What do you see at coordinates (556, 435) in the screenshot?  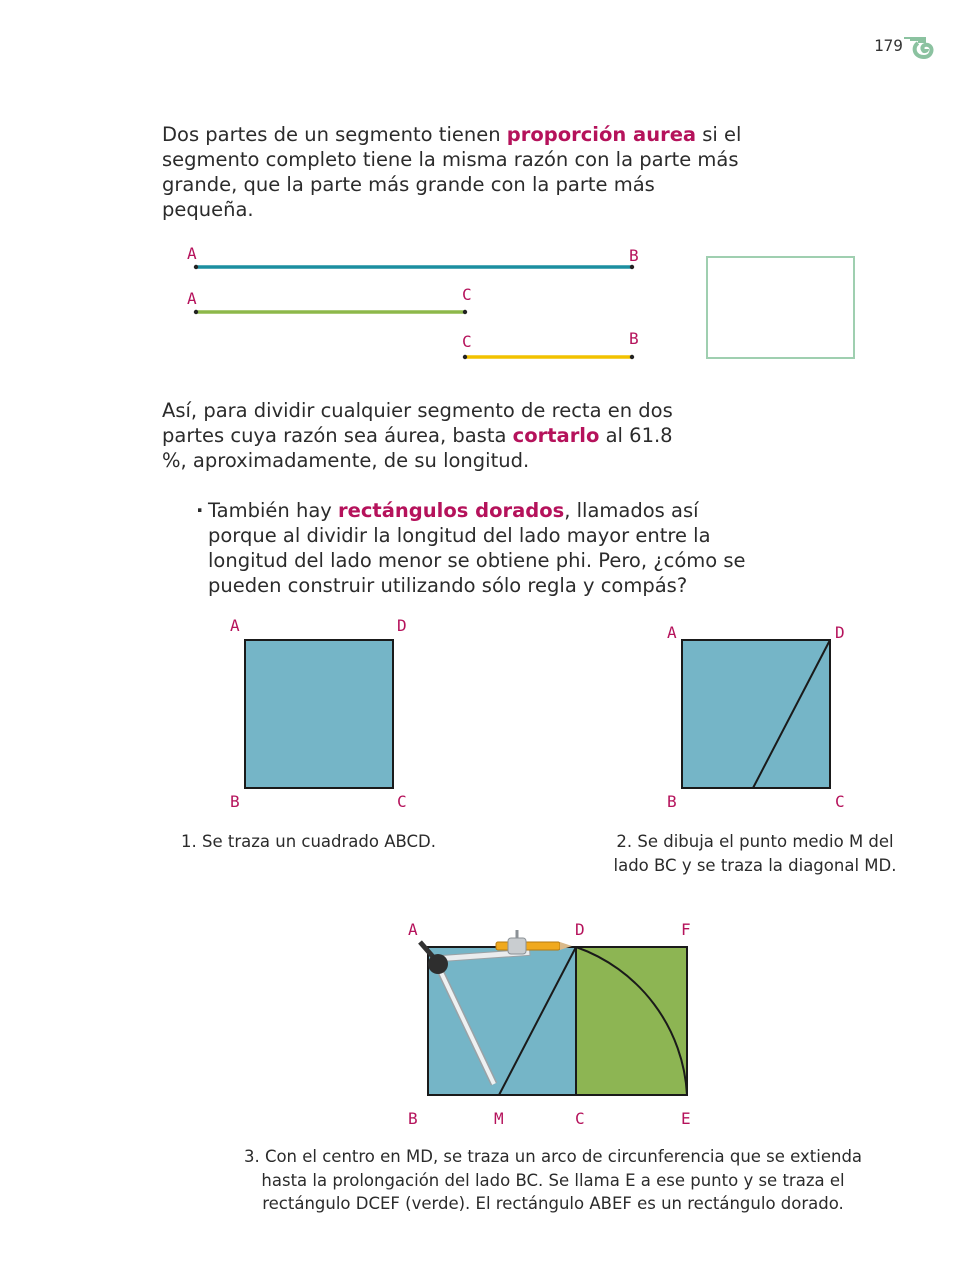 I see `term-cortarlo: cortarlo` at bounding box center [556, 435].